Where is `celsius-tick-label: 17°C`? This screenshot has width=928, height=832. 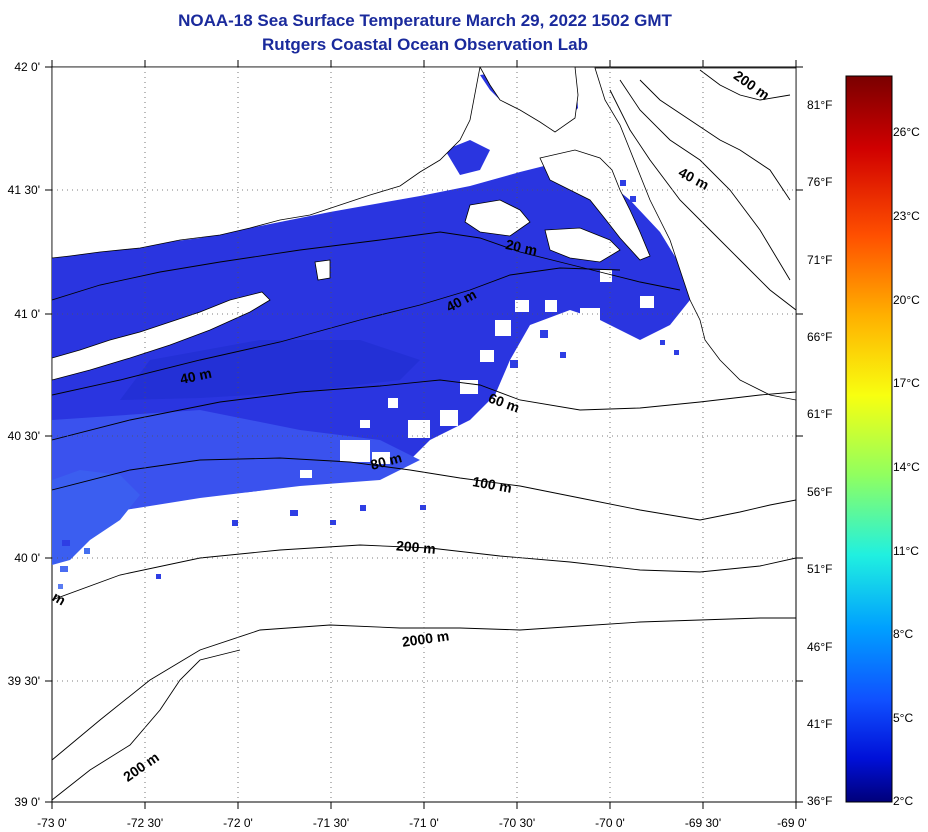 celsius-tick-label: 17°C is located at coordinates (906, 383).